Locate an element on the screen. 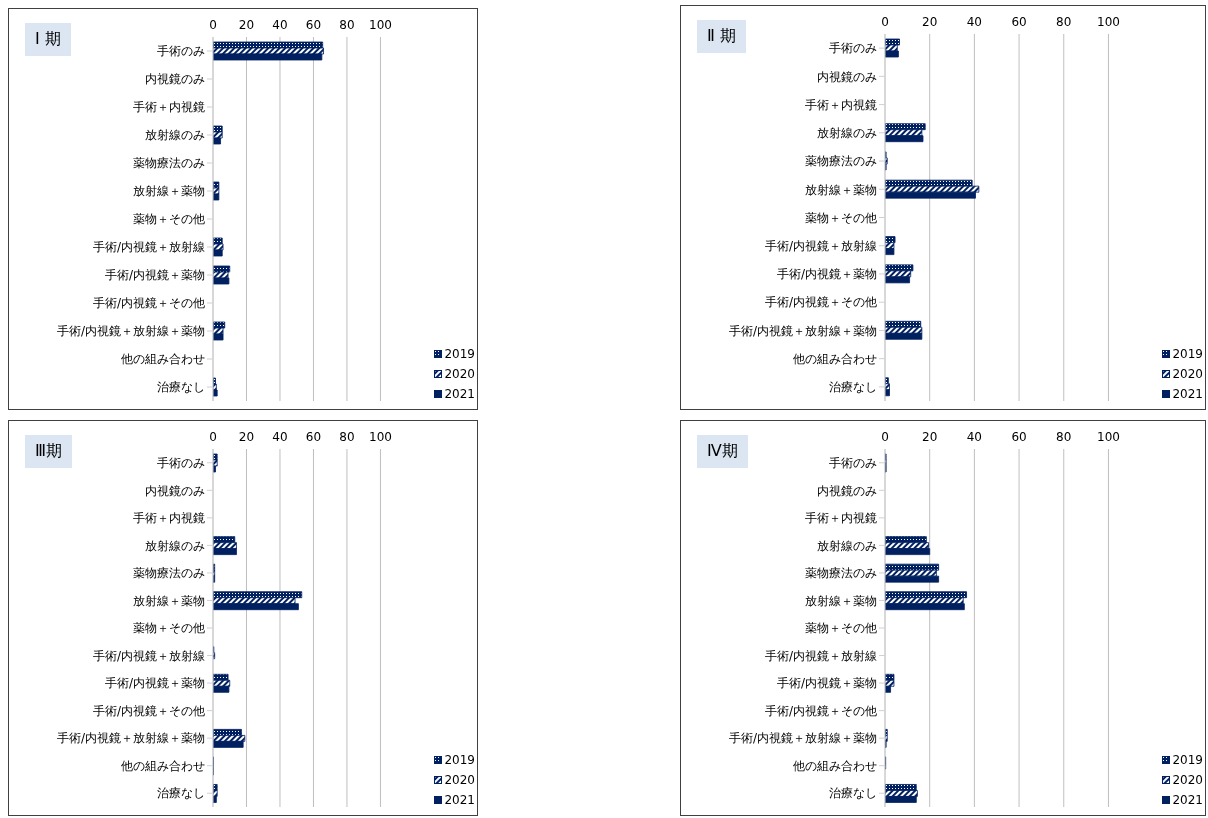  text: Ⅱ 期 is located at coordinates (721, 36).